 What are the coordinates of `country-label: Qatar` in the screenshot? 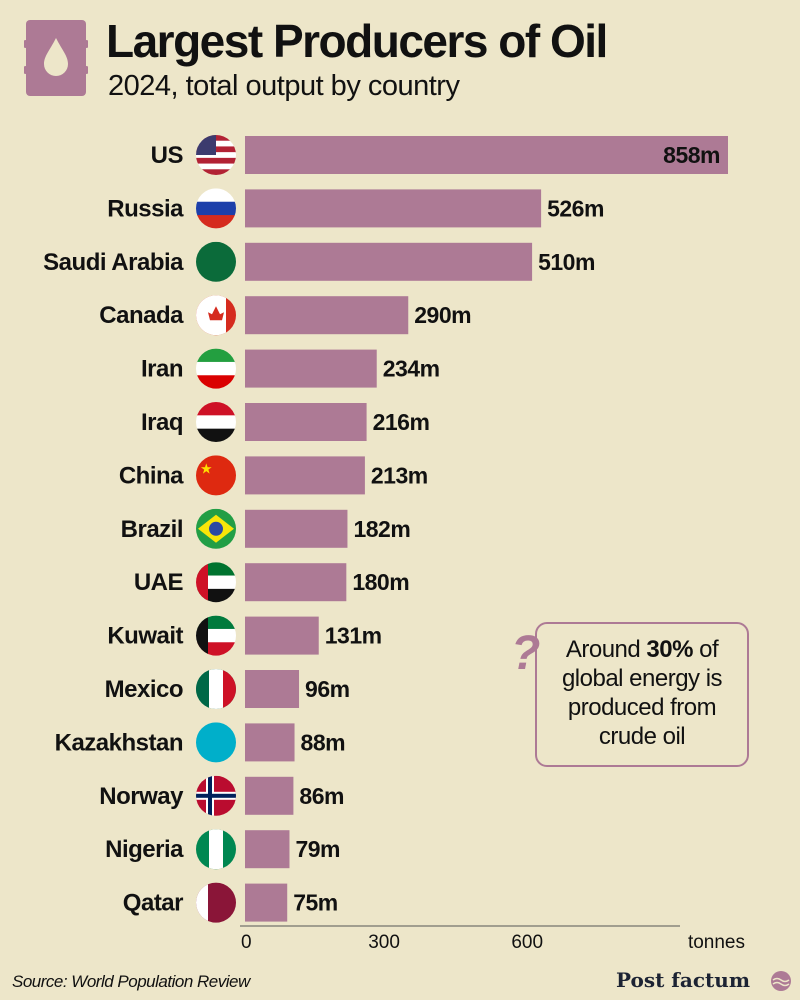 It's located at (153, 903).